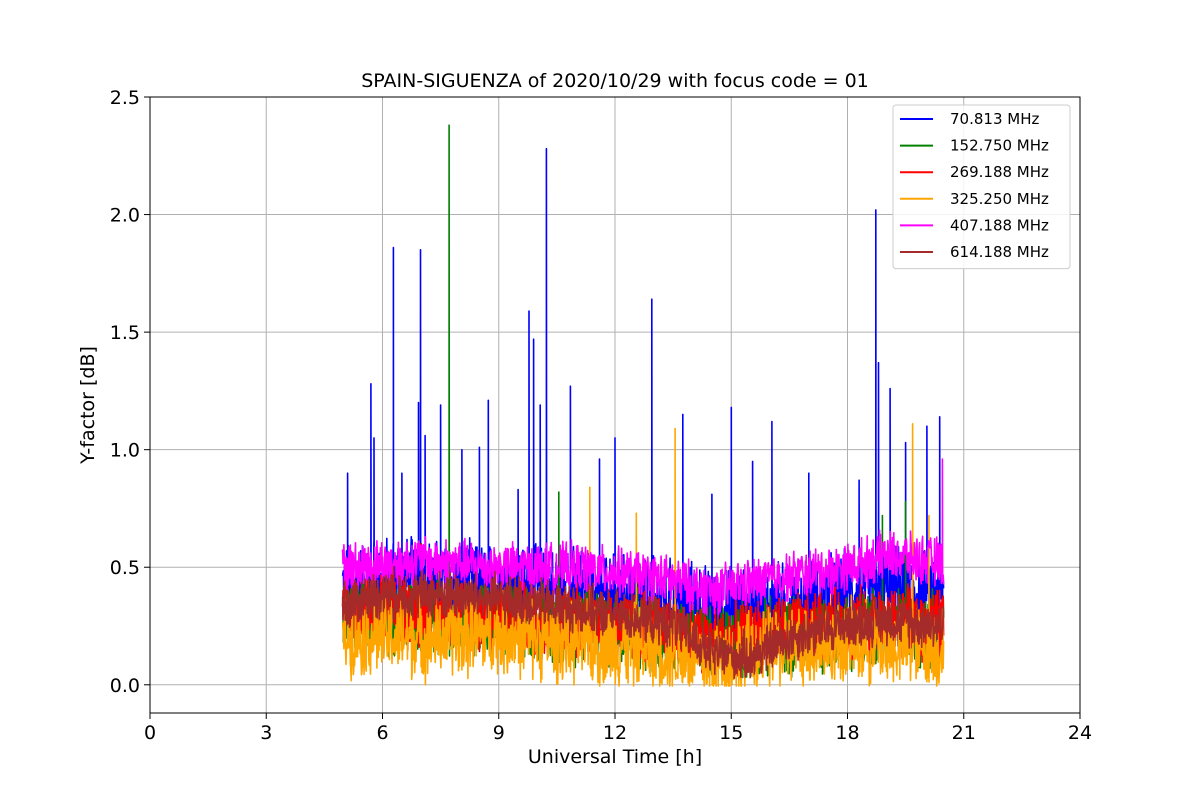  Describe the element at coordinates (150, 733) in the screenshot. I see `x-tick-label: 0` at that location.